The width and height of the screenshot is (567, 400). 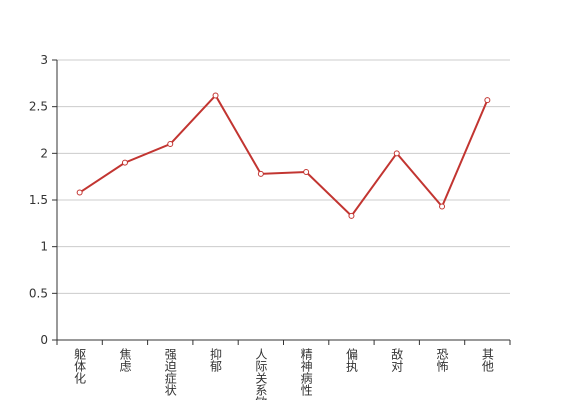 I want to click on x-tick-label: 偏执, so click(x=351, y=360).